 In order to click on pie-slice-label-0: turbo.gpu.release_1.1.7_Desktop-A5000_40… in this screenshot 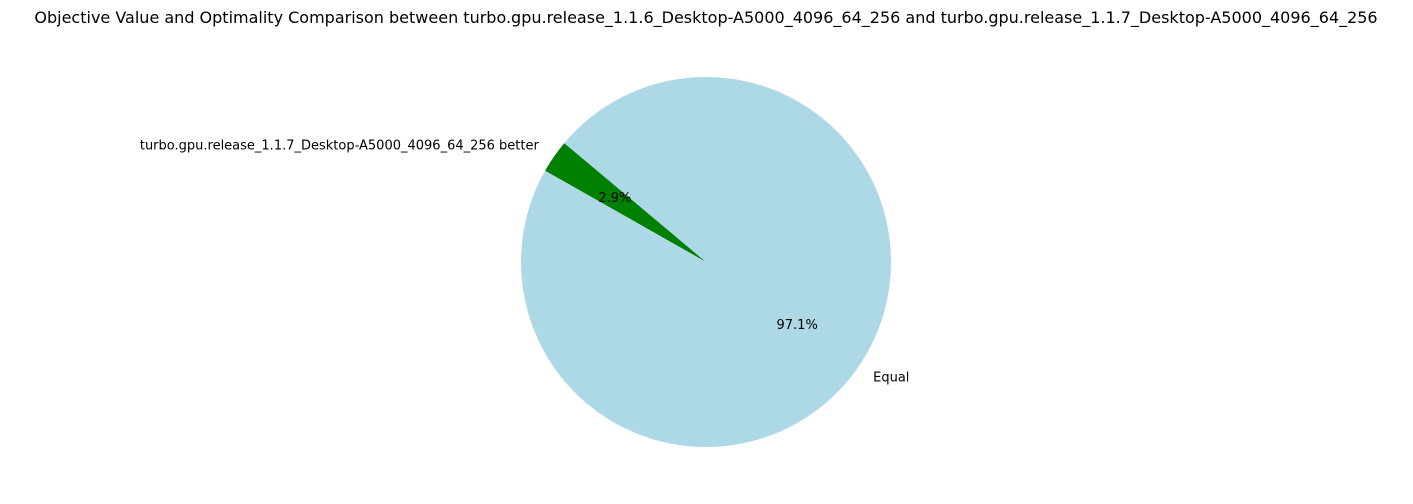, I will do `click(340, 145)`.